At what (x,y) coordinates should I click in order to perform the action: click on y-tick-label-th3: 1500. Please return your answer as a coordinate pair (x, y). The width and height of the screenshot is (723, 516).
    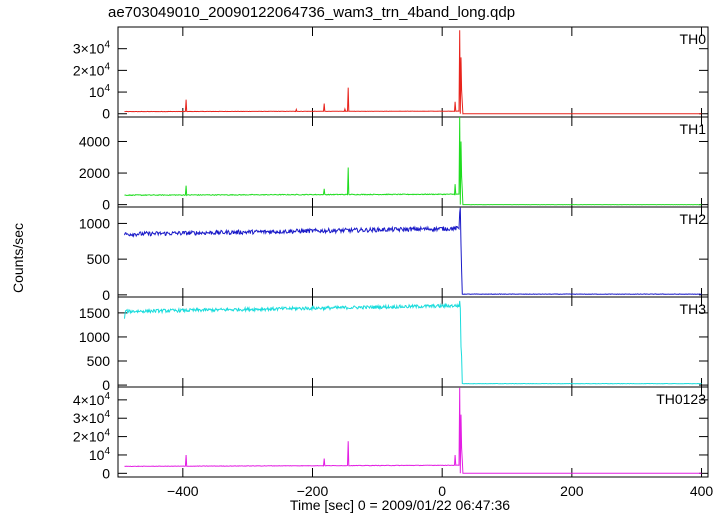
    Looking at the image, I should click on (94, 313).